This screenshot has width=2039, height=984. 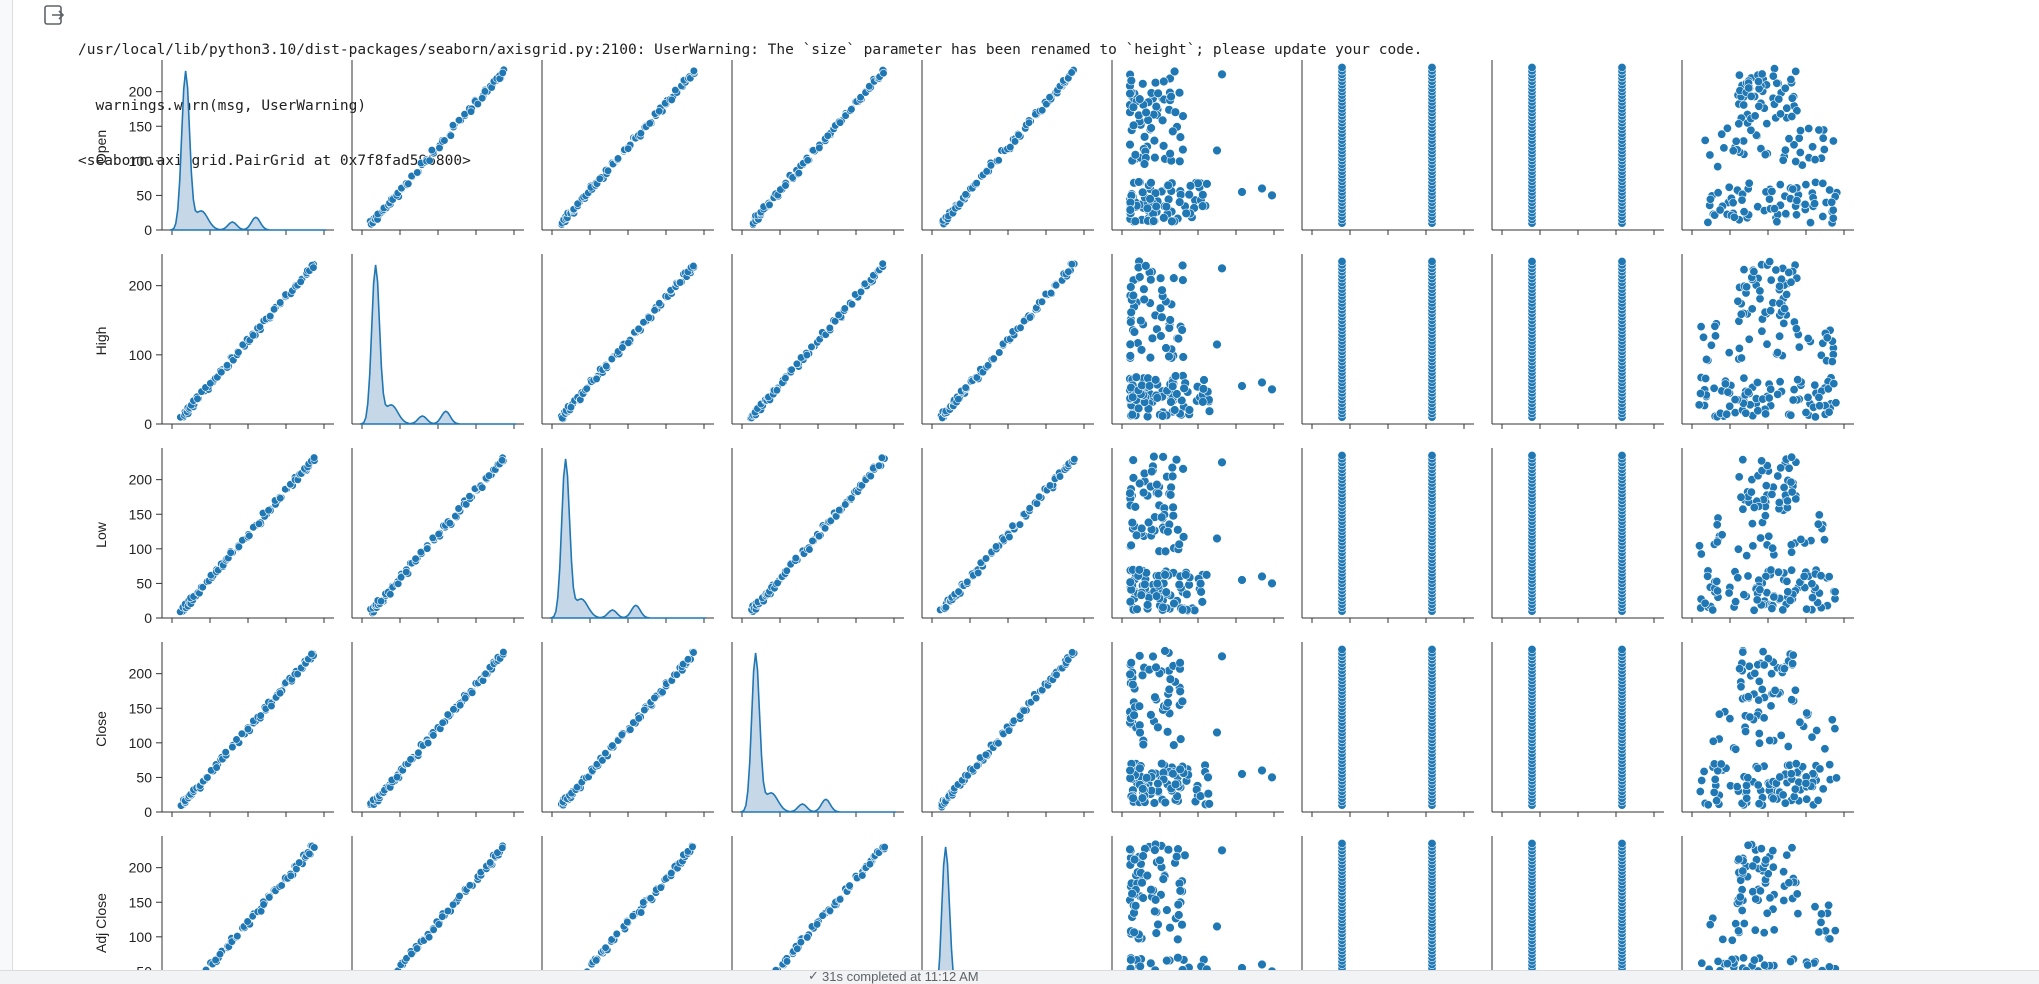 I want to click on status-text: 31s completed at 11:12 AM, so click(x=900, y=977).